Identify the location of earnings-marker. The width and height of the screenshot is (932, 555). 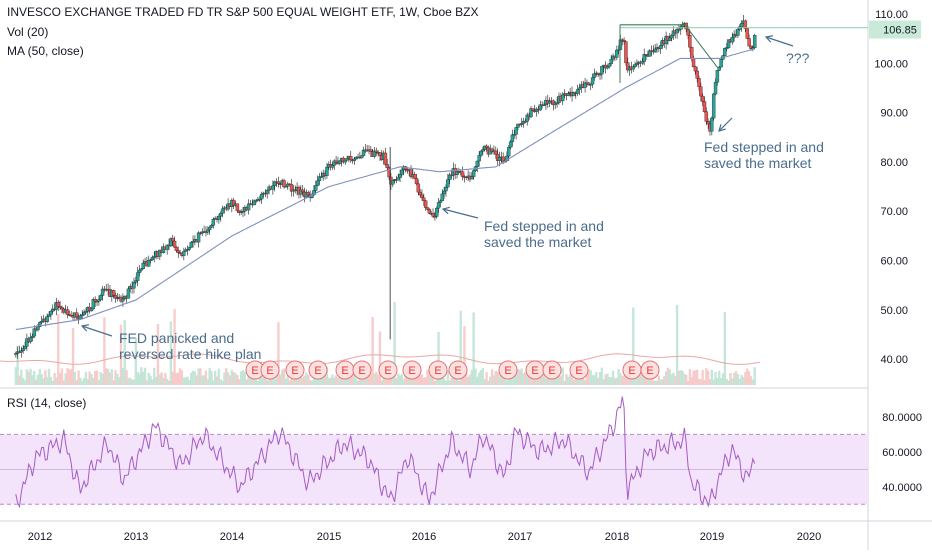
(295, 370).